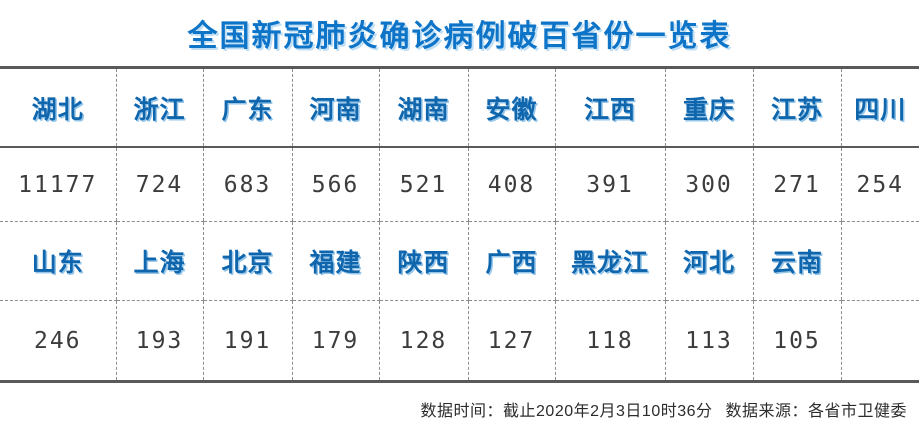 The height and width of the screenshot is (438, 919). Describe the element at coordinates (609, 261) in the screenshot. I see `province-header-cell: 黑龙江` at that location.